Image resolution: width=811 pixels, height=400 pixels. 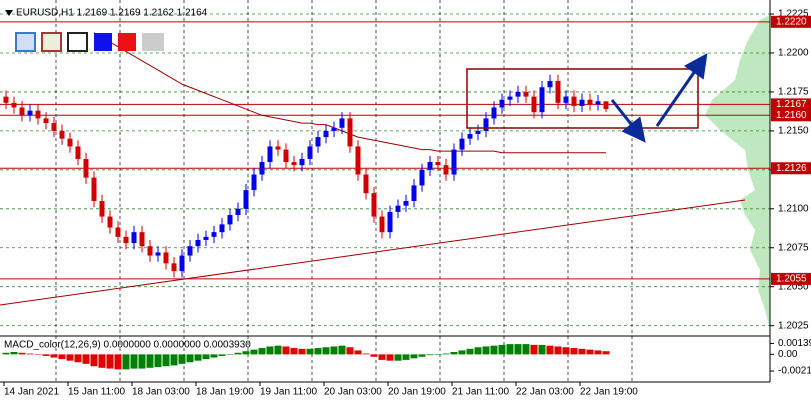 I want to click on x-tick-label: 18 Jan 03:00, so click(x=161, y=392).